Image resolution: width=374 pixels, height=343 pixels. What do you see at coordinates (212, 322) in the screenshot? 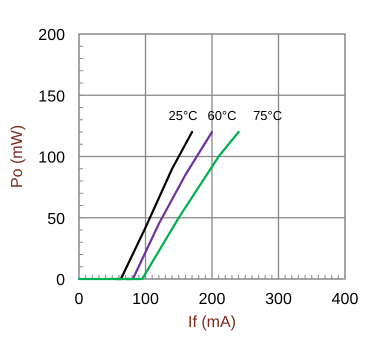
I see `x-axis-title: If (mA)` at bounding box center [212, 322].